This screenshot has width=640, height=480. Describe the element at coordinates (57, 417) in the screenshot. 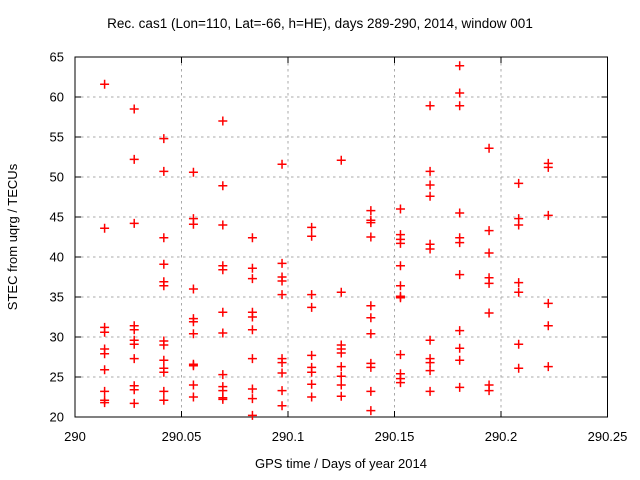

I see `y-tick-label: 20` at that location.